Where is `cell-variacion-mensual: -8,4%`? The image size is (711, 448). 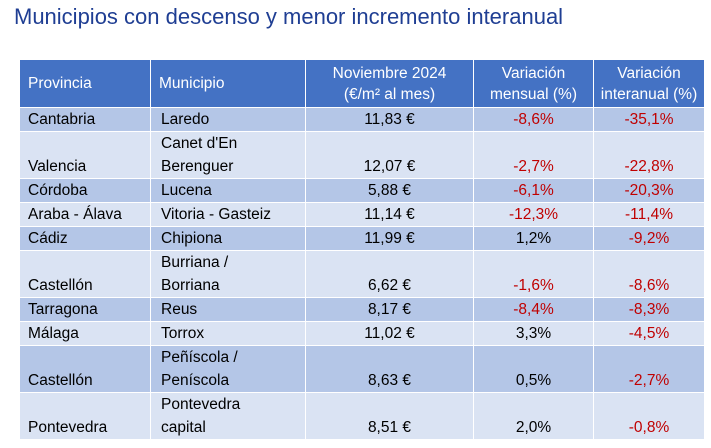
cell-variacion-mensual: -8,4% is located at coordinates (533, 309).